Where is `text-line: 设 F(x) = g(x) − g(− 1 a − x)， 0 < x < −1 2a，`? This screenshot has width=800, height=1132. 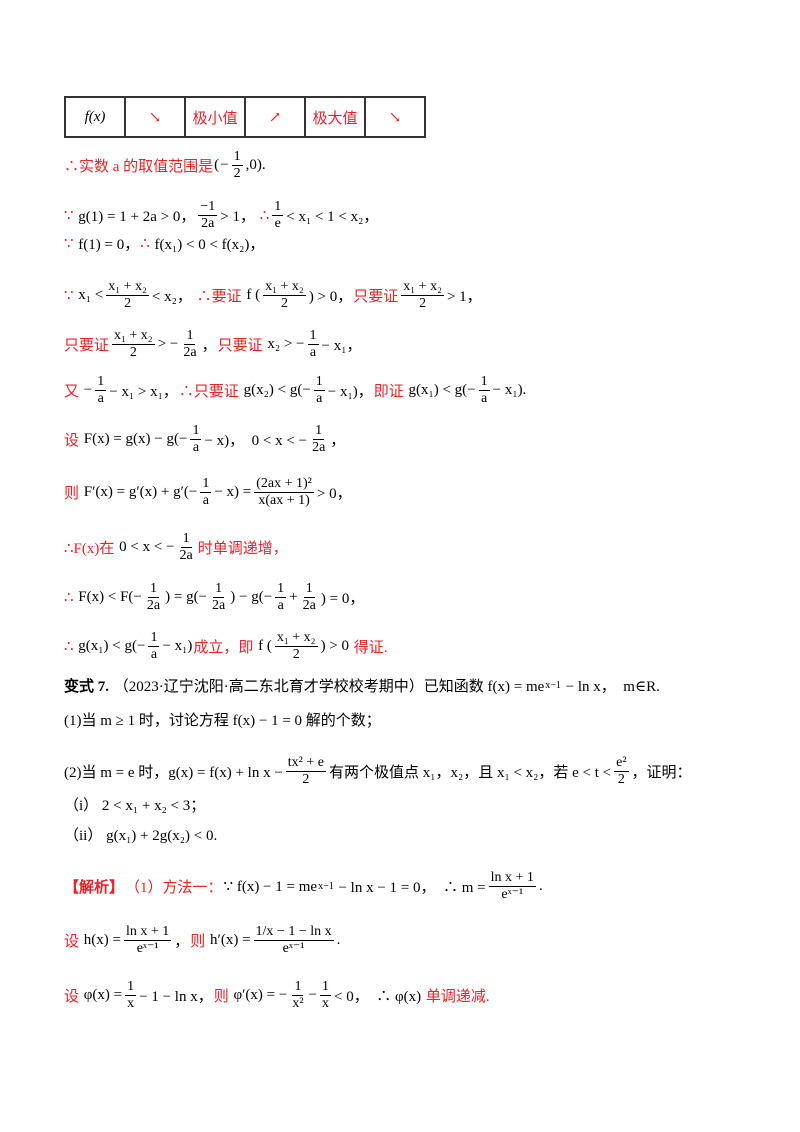
text-line: 设 F(x) = g(x) − g(− 1 a − x)， 0 < x < −1 2a， is located at coordinates (204, 439).